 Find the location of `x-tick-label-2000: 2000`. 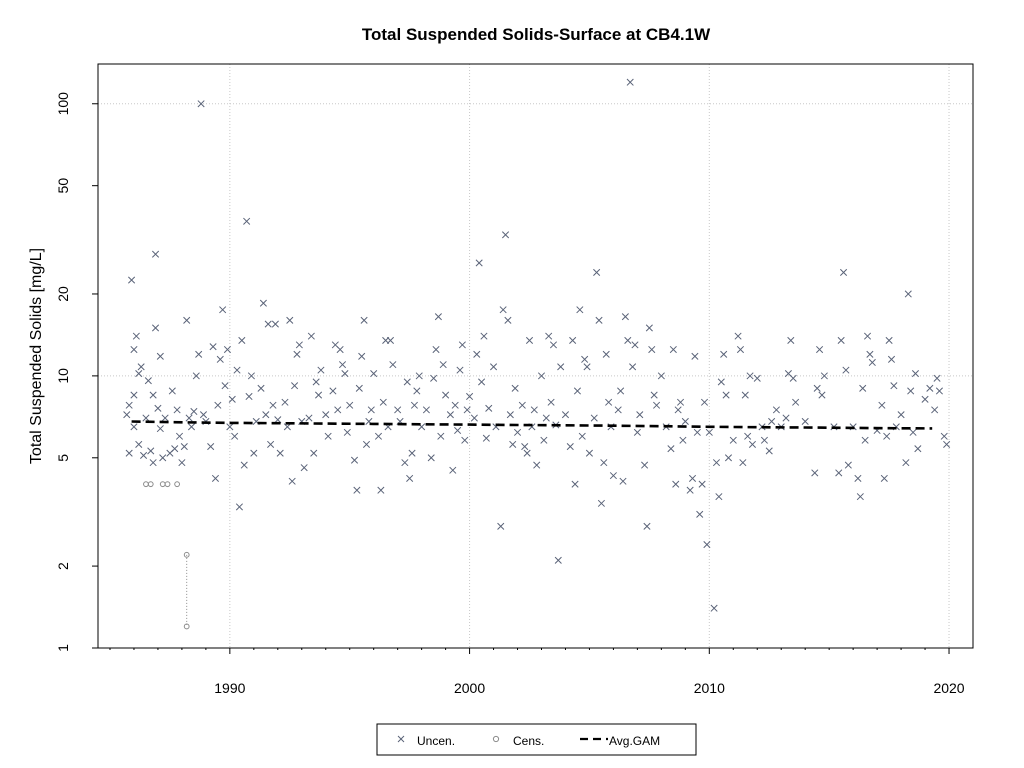

x-tick-label-2000: 2000 is located at coordinates (469, 688).